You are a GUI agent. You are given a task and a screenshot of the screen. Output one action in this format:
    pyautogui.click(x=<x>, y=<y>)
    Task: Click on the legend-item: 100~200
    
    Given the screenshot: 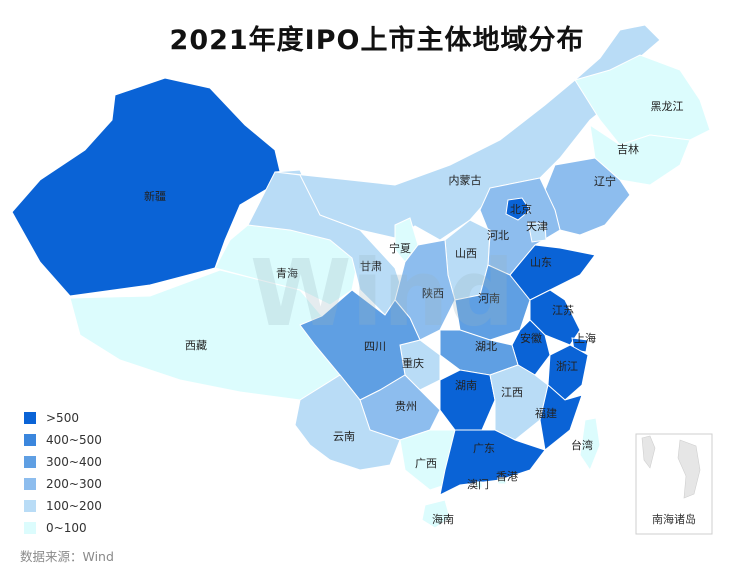 What is the action you would take?
    pyautogui.click(x=63, y=506)
    